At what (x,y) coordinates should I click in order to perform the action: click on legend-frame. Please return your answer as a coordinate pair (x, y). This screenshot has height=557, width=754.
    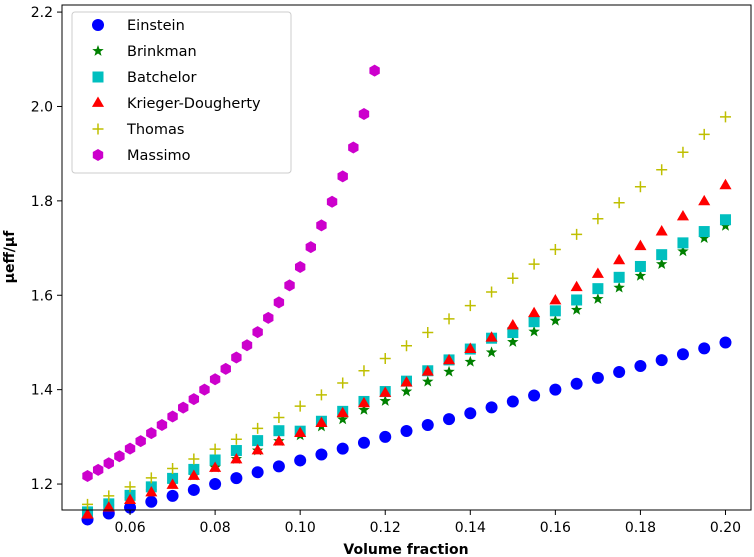
    Looking at the image, I should click on (181, 92).